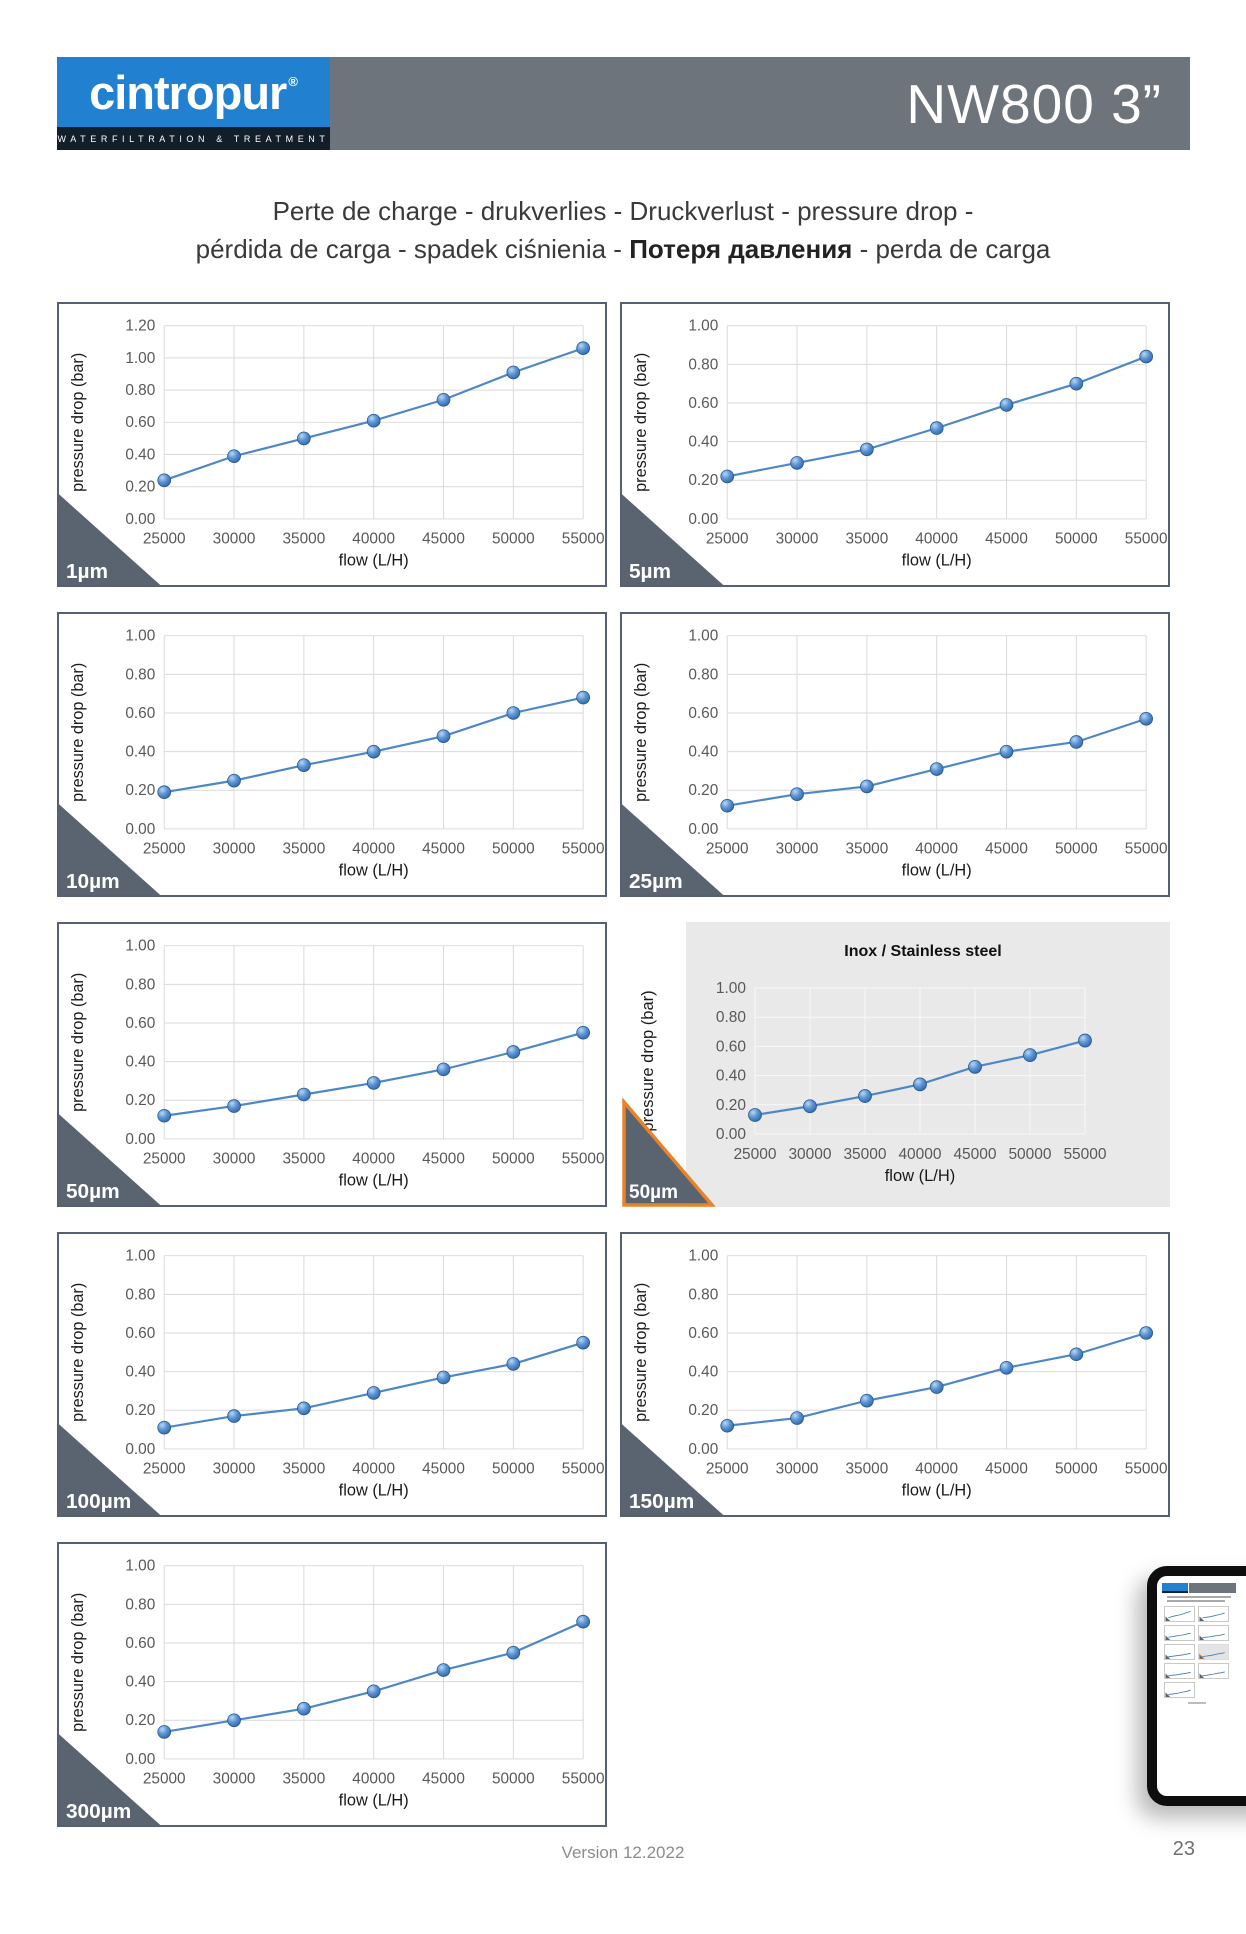 The width and height of the screenshot is (1246, 1934). I want to click on thumbnail-chart-grid, so click(1205, 1652).